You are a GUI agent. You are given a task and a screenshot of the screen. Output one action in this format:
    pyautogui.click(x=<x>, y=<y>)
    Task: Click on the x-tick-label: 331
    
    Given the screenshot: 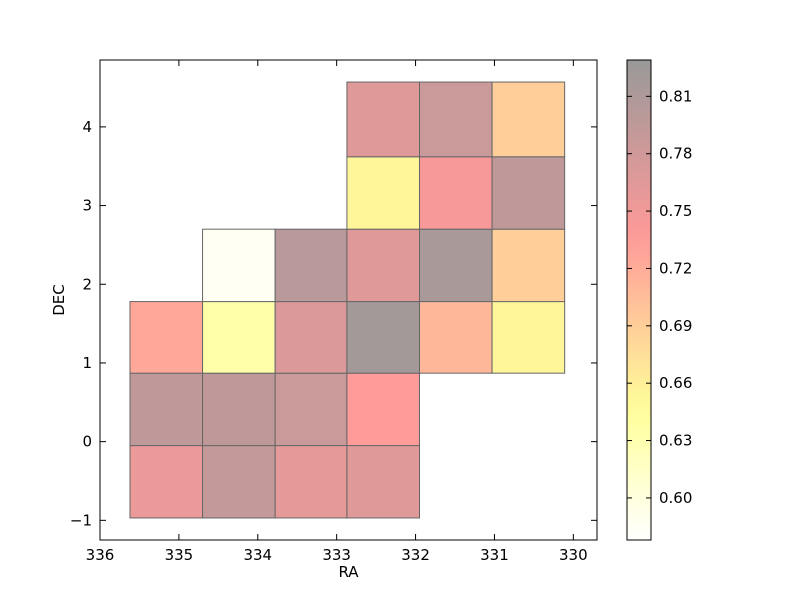 What is the action you would take?
    pyautogui.click(x=494, y=555)
    